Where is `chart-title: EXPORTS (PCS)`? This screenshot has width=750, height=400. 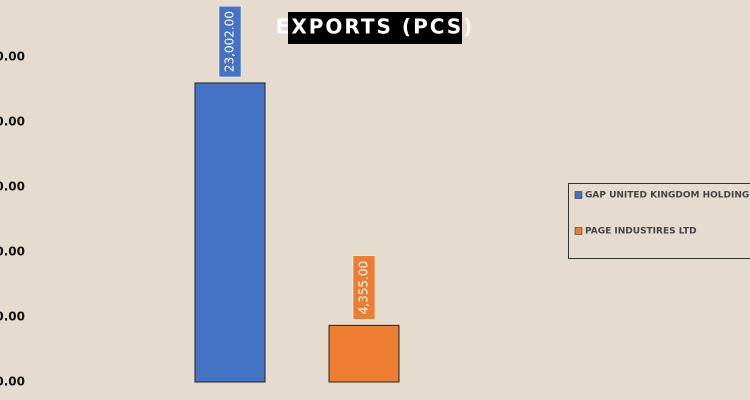 chart-title: EXPORTS (PCS) is located at coordinates (375, 27).